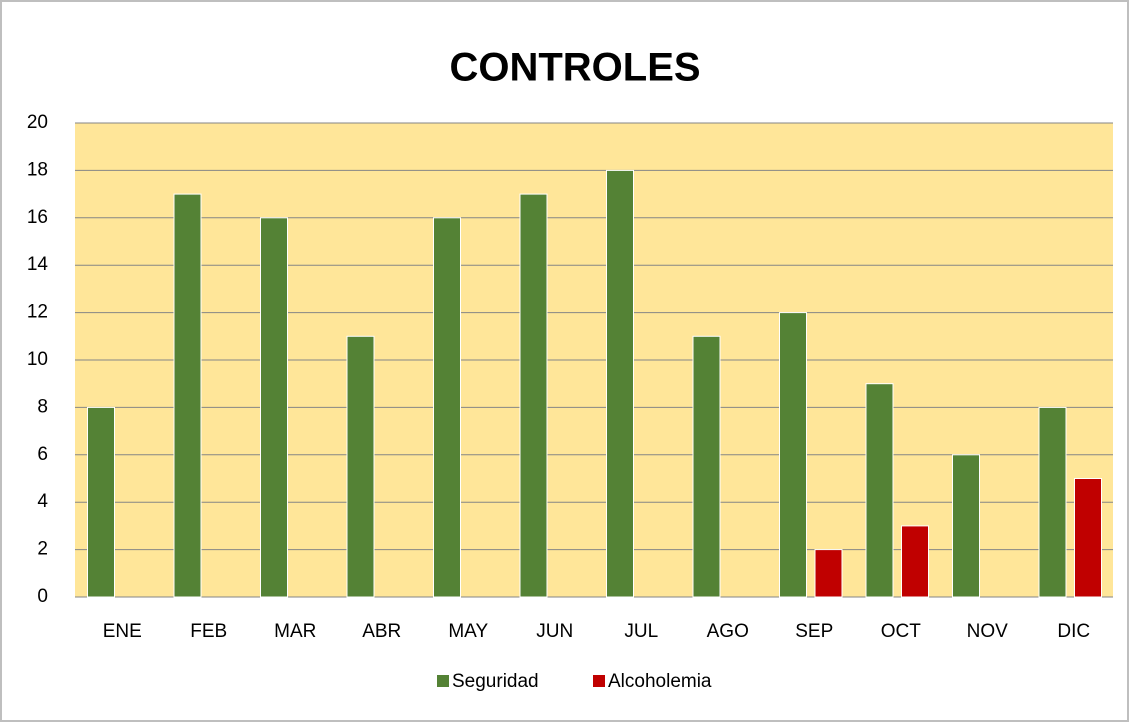 Image resolution: width=1129 pixels, height=727 pixels. What do you see at coordinates (42, 501) in the screenshot?
I see `y-tick-label: 4` at bounding box center [42, 501].